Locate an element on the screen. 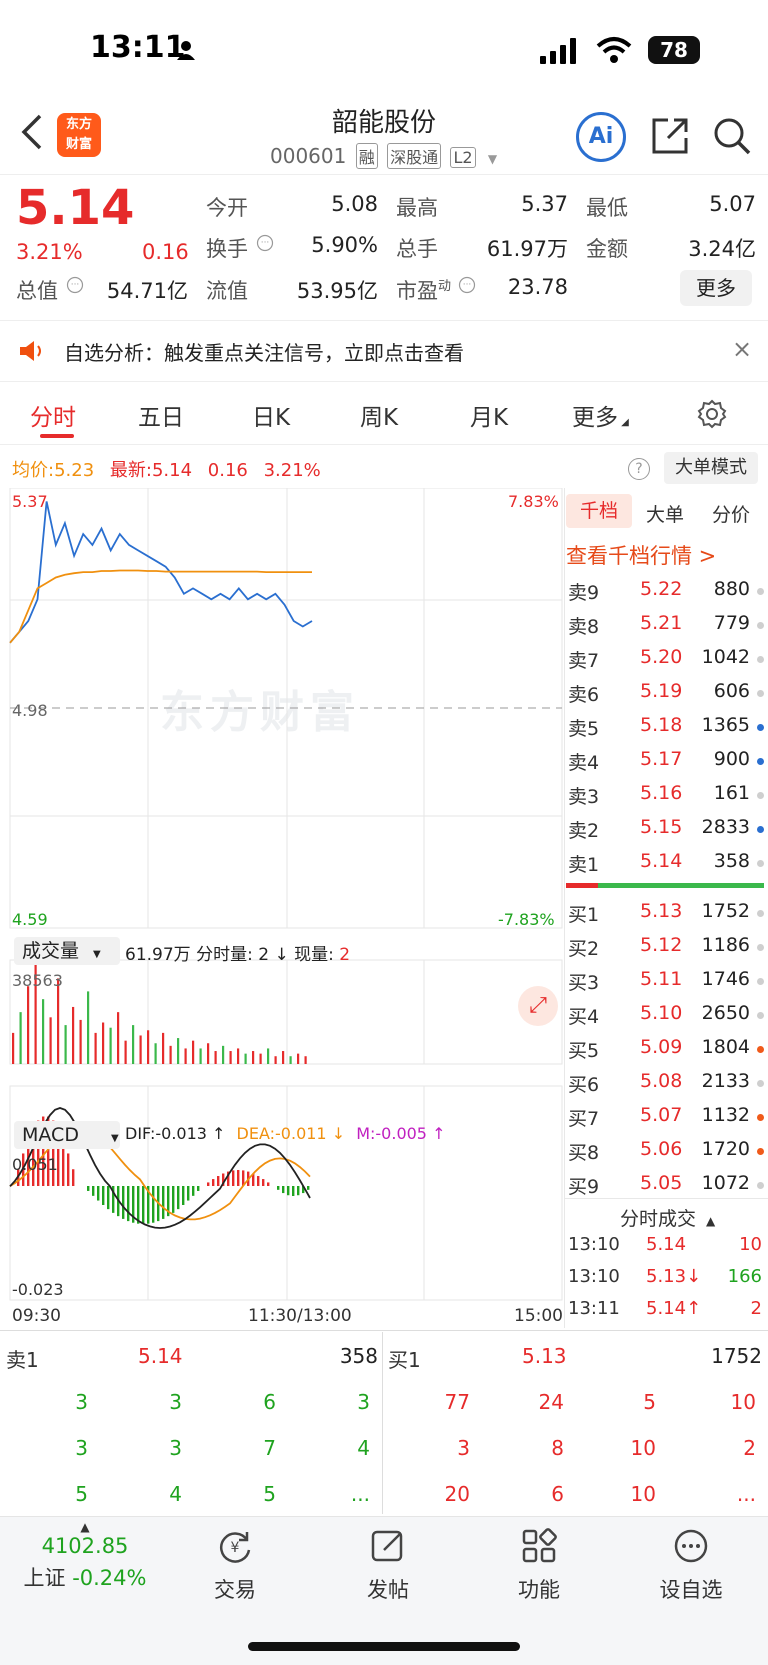 The width and height of the screenshot is (768, 1665). ask-row: 卖3 5.16 161 is located at coordinates (666, 799).